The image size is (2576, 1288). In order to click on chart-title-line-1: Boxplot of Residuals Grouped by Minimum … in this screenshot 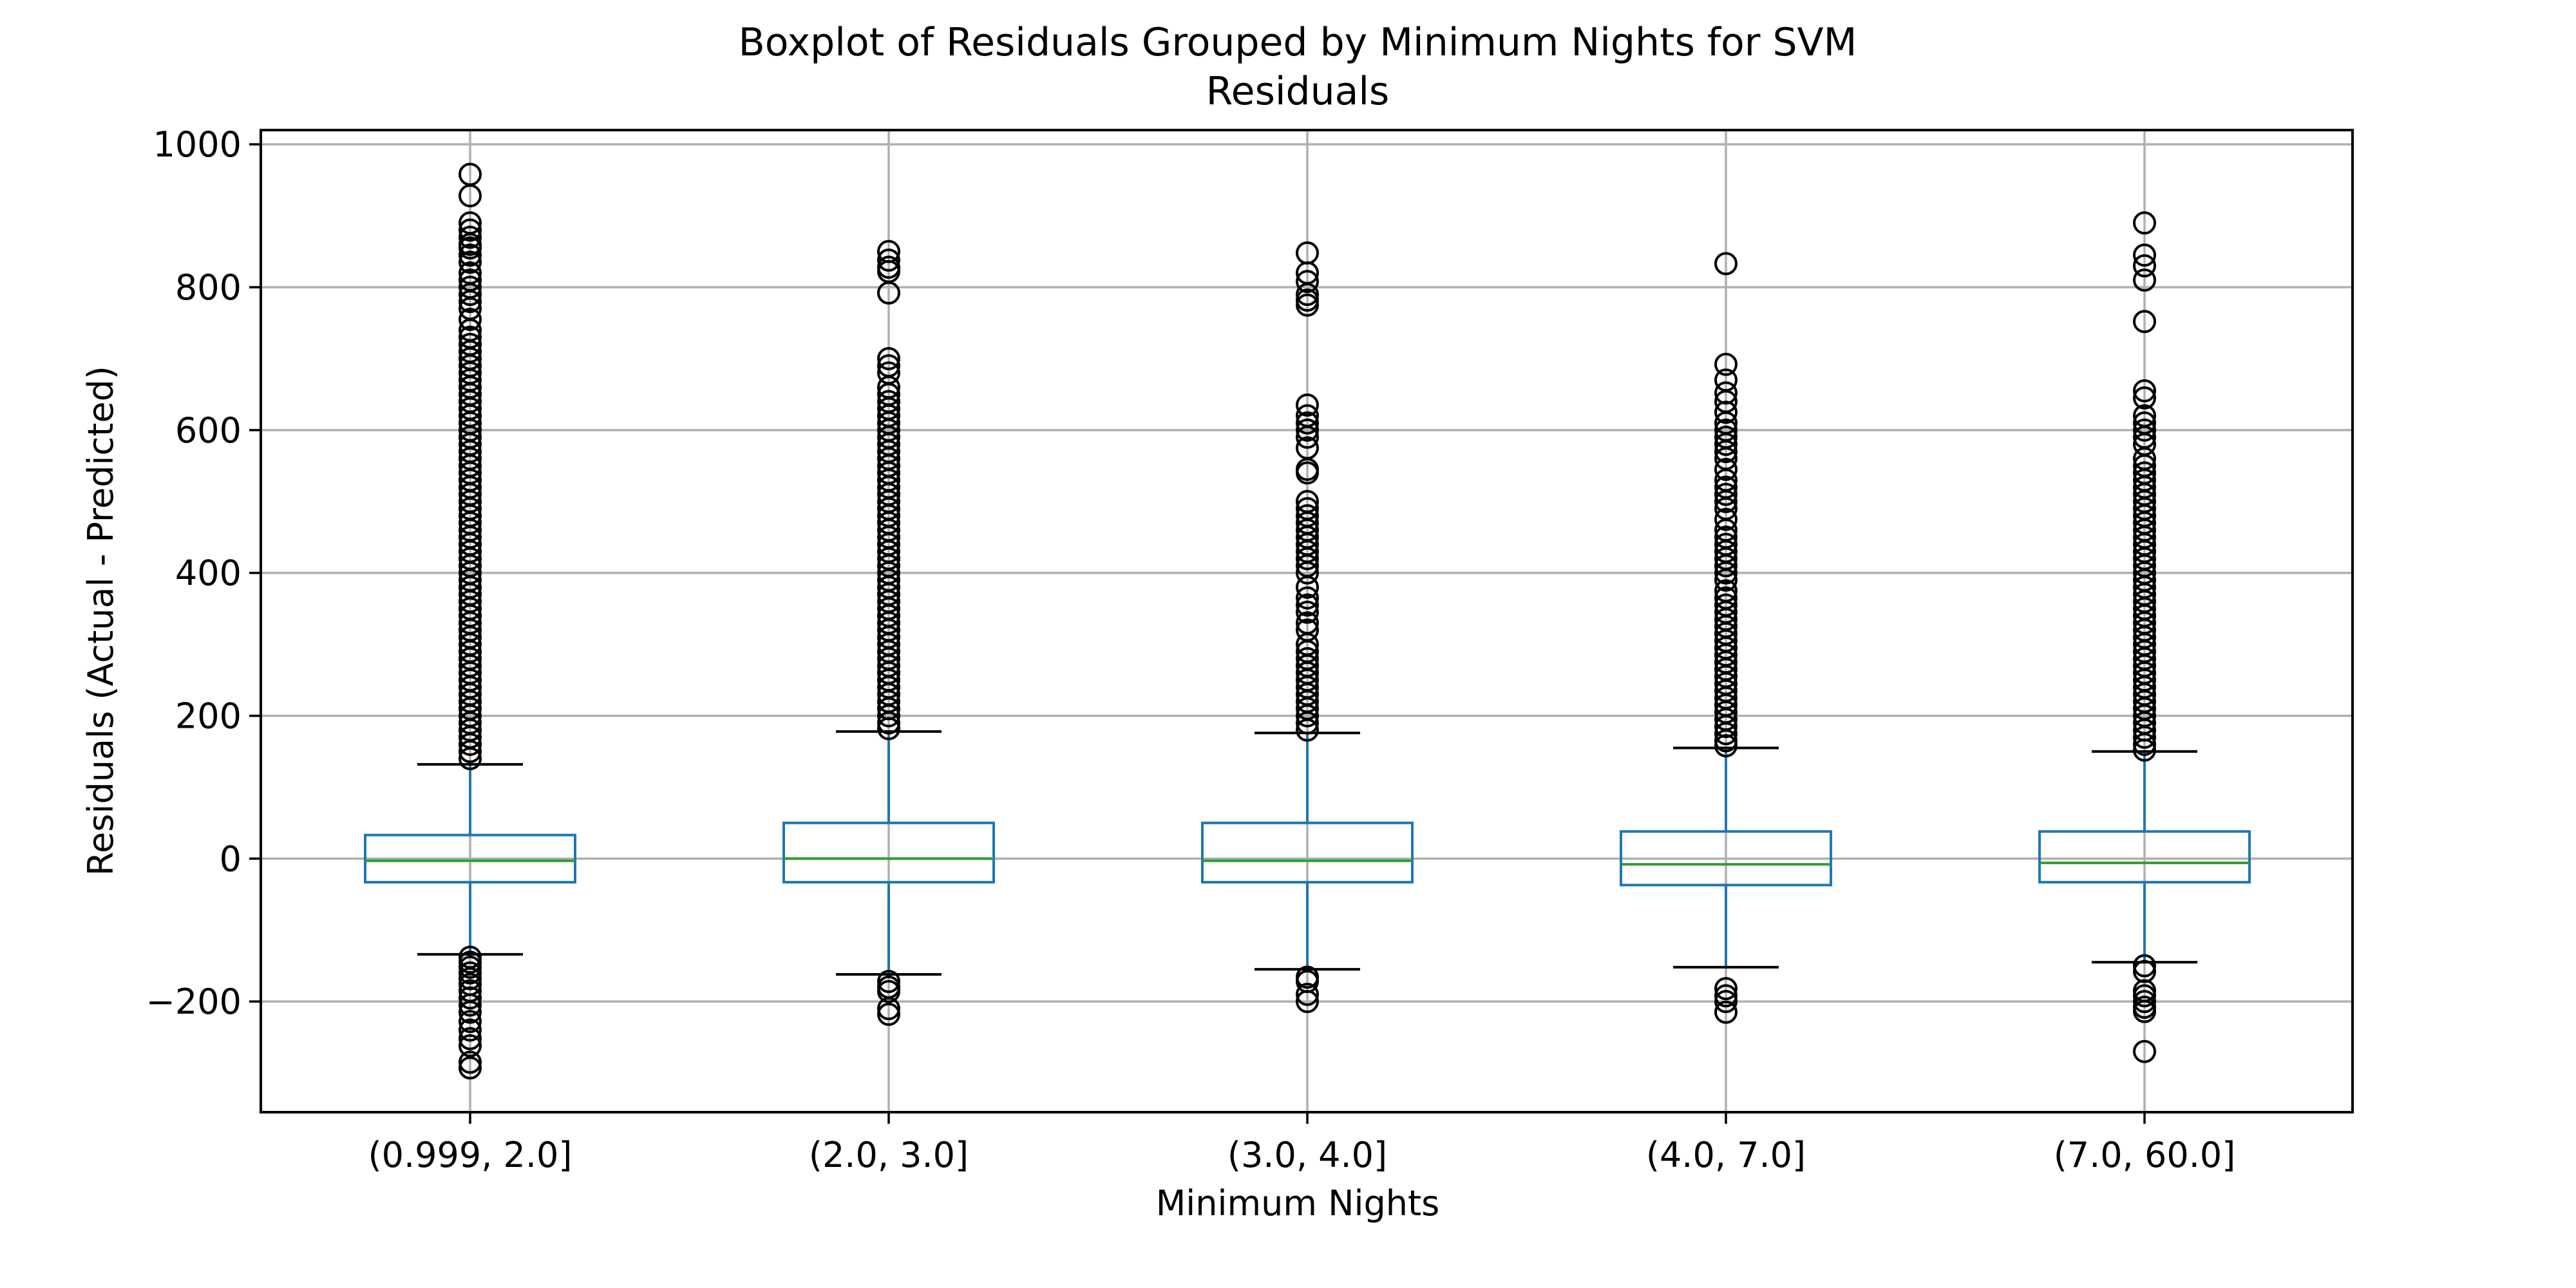, I will do `click(1298, 42)`.